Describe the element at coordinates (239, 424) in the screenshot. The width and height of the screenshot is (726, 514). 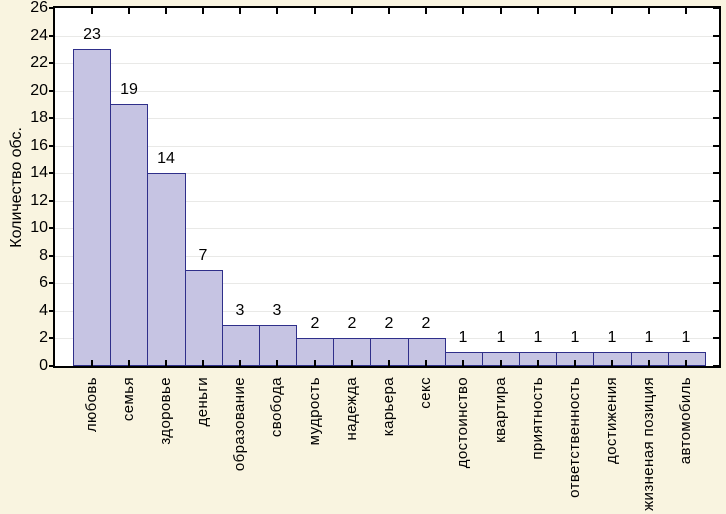
I see `x-tick-label: образование` at that location.